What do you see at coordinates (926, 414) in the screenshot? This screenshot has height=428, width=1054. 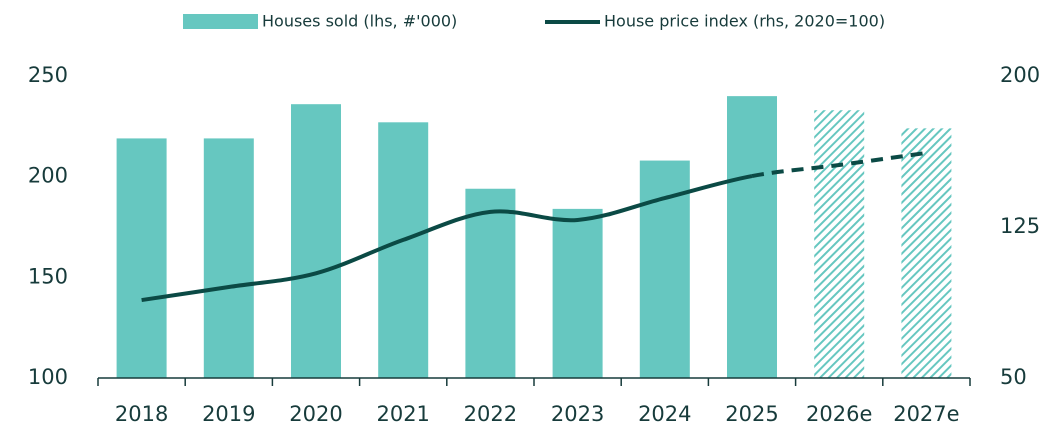 I see `x-tick-label: 2027e` at bounding box center [926, 414].